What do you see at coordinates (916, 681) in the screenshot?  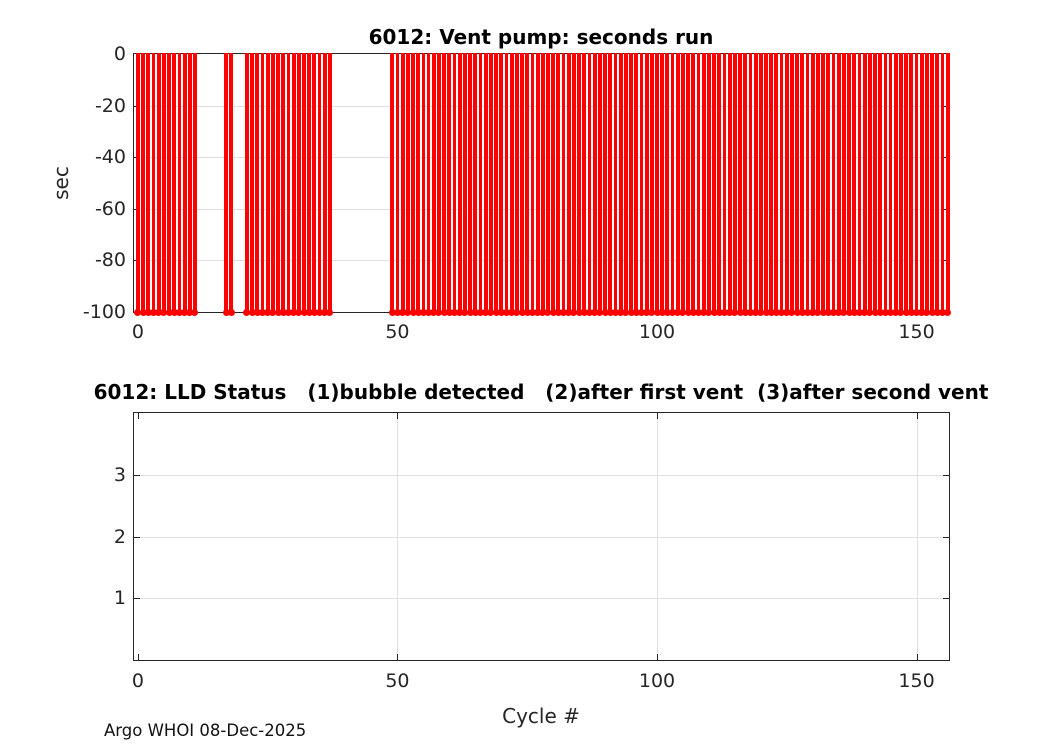 I see `x-tick-label: 150` at bounding box center [916, 681].